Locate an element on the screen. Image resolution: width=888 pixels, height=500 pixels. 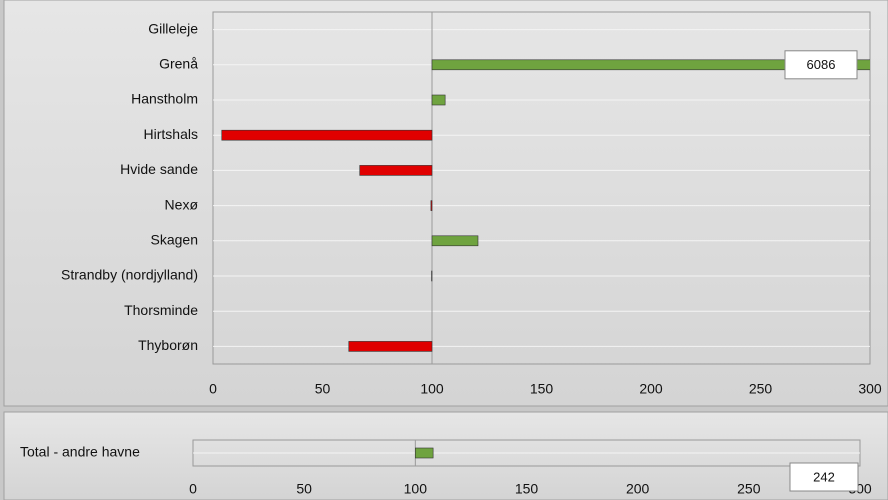
annotation-box is located at coordinates (824, 477).